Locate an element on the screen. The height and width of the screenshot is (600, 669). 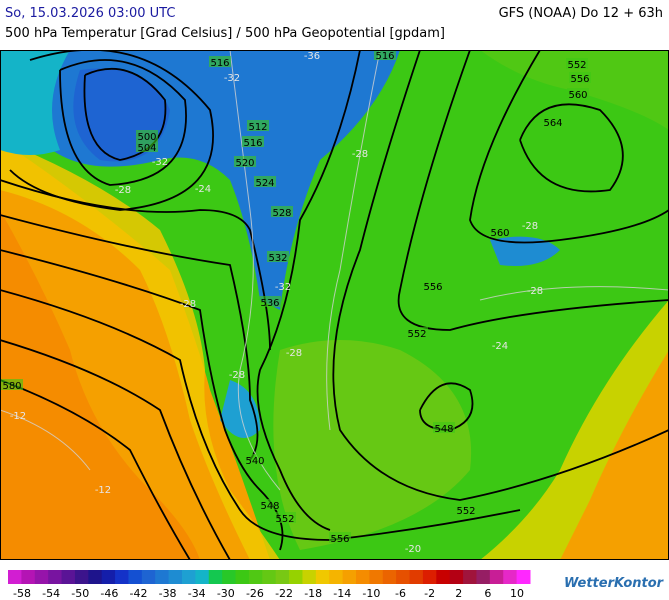
legend-label: -42 is located at coordinates (138, 593).